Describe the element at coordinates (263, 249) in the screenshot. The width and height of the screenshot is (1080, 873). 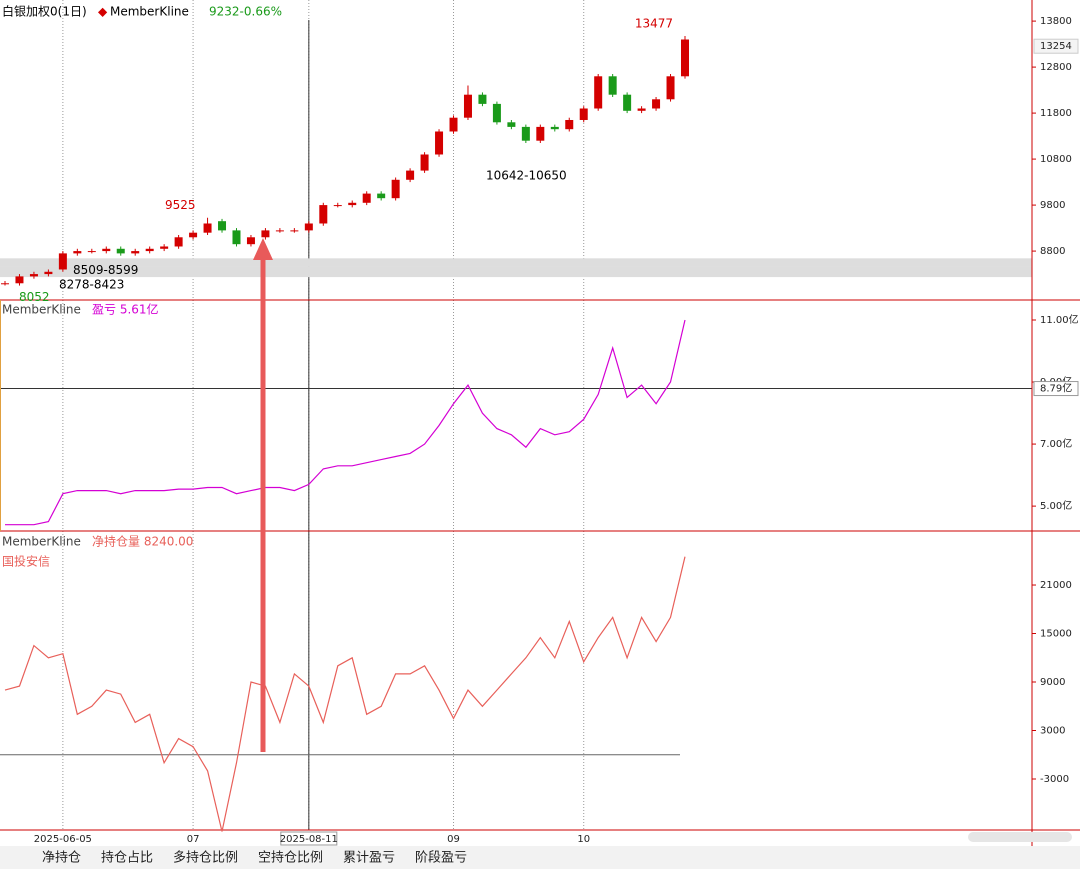
I see `arrow-head` at that location.